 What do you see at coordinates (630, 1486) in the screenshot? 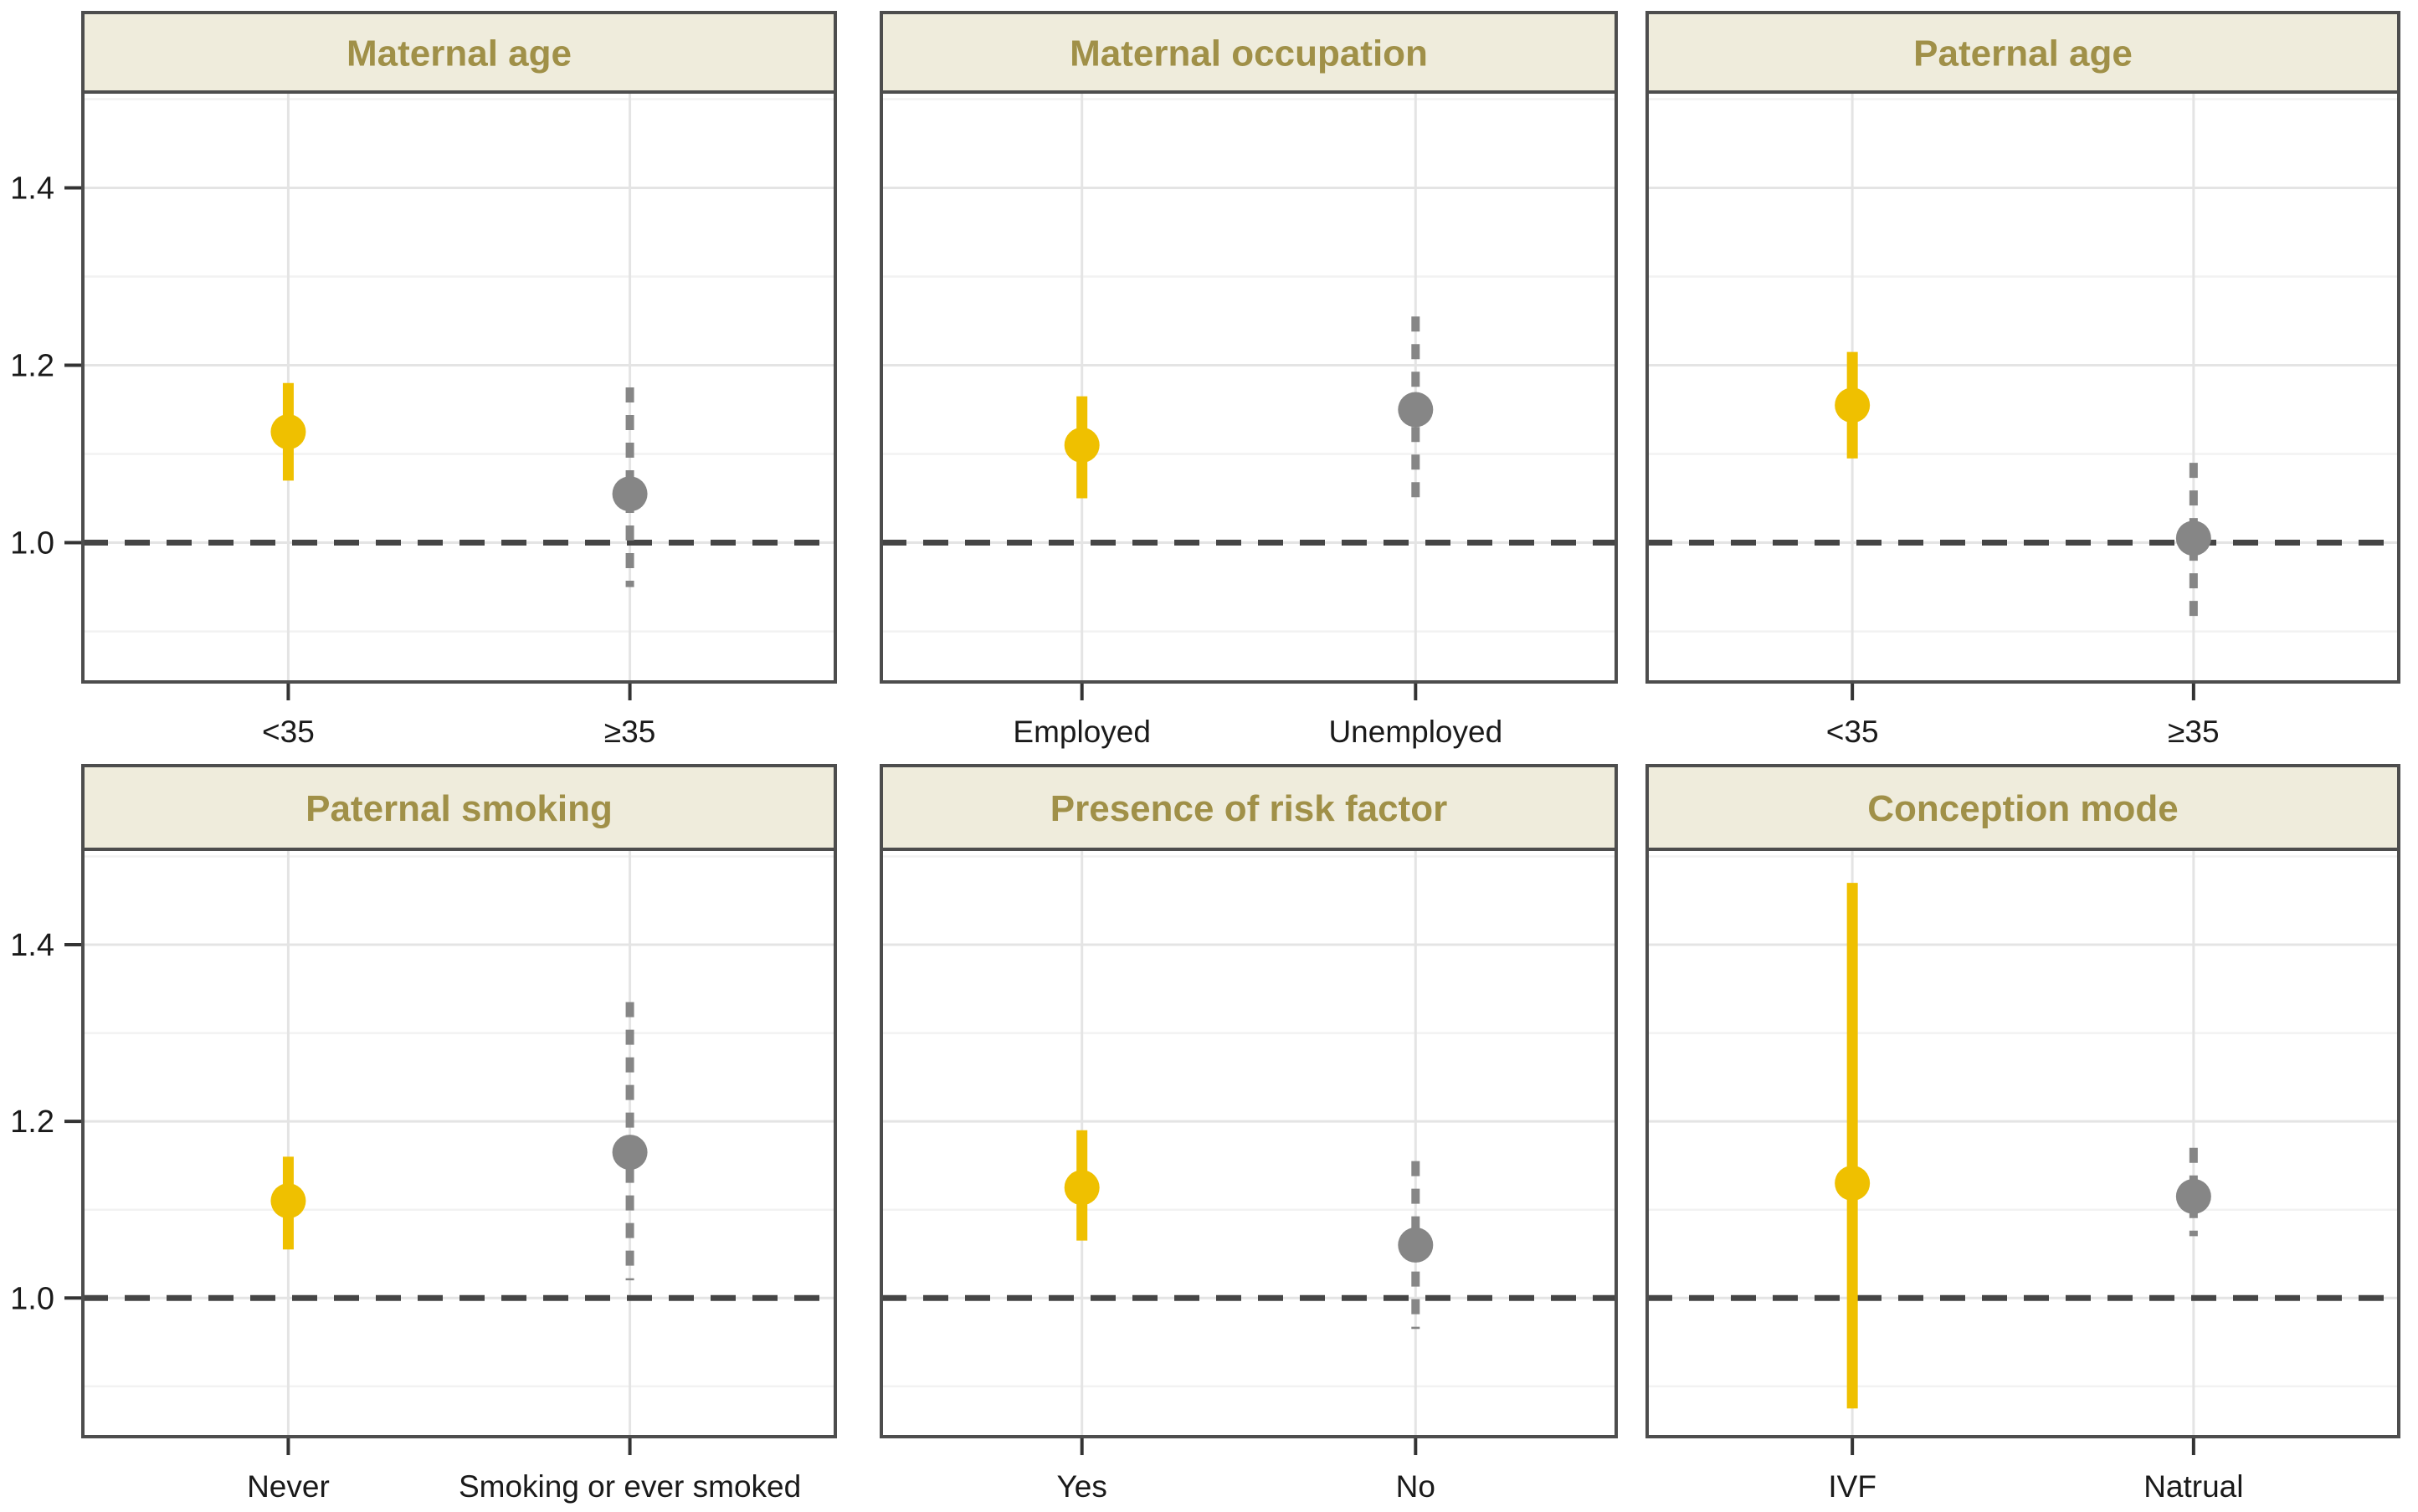
I see `x-tick-label: Smoking or ever smoked` at bounding box center [630, 1486].